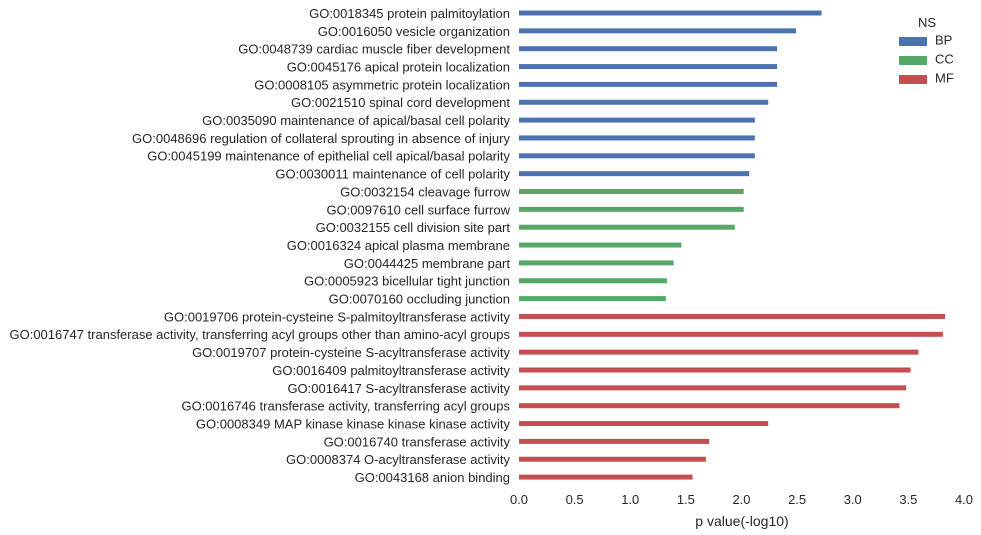 The image size is (981, 535). I want to click on category-label: GO:0016409 palmitoyltransferase activity, so click(391, 370).